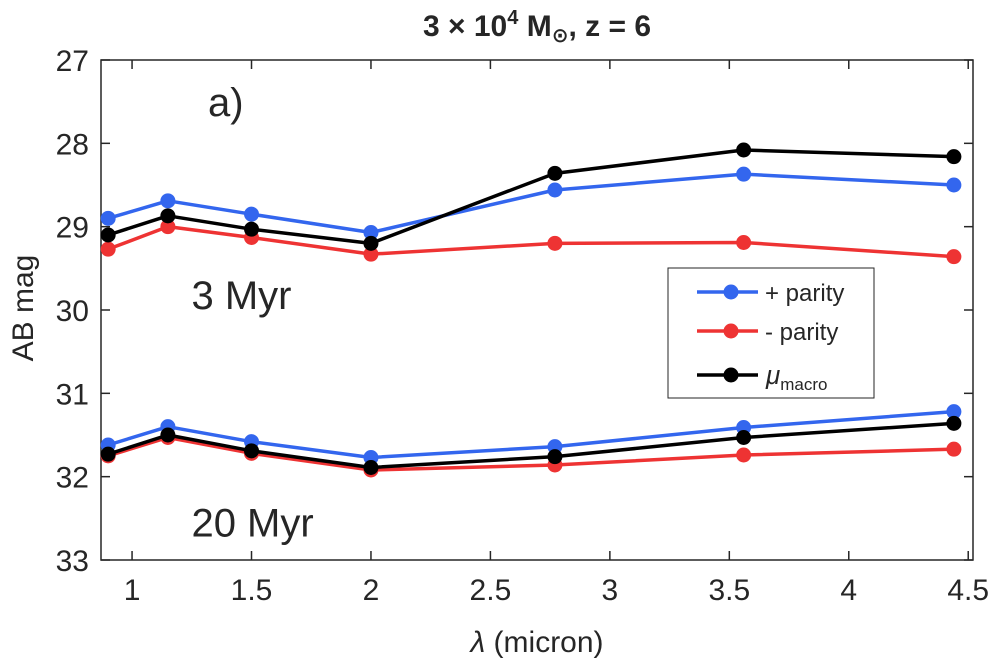 This screenshot has width=998, height=662. Describe the element at coordinates (731, 292) in the screenshot. I see `legend-marker-plus-parity` at that location.